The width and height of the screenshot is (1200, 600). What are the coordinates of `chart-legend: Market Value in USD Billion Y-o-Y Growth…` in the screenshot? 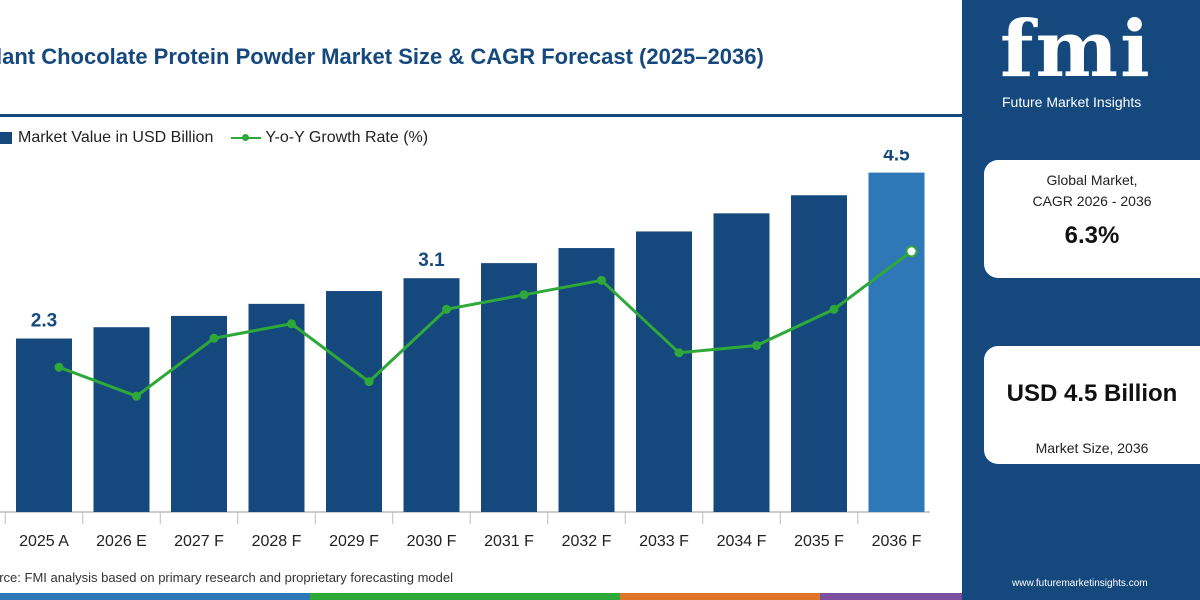 It's located at (214, 138).